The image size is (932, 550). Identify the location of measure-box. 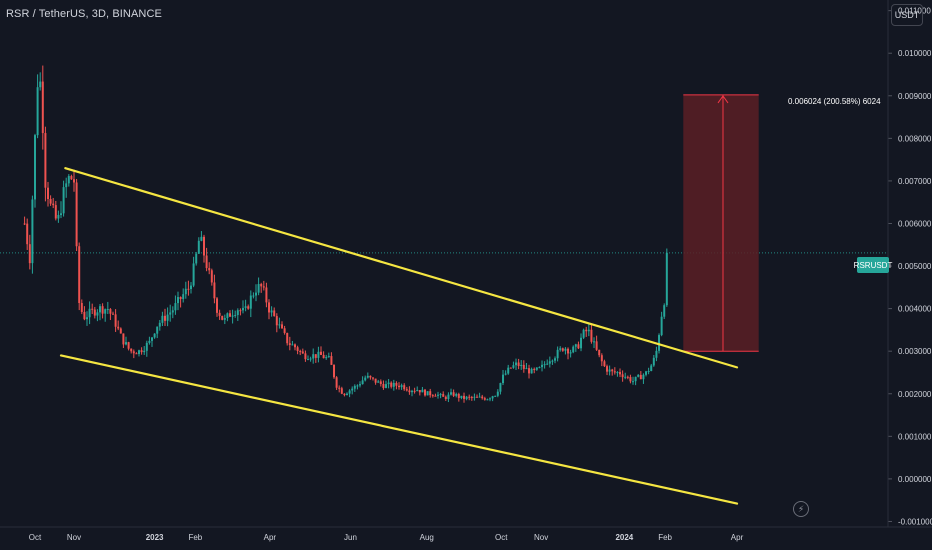
(721, 223).